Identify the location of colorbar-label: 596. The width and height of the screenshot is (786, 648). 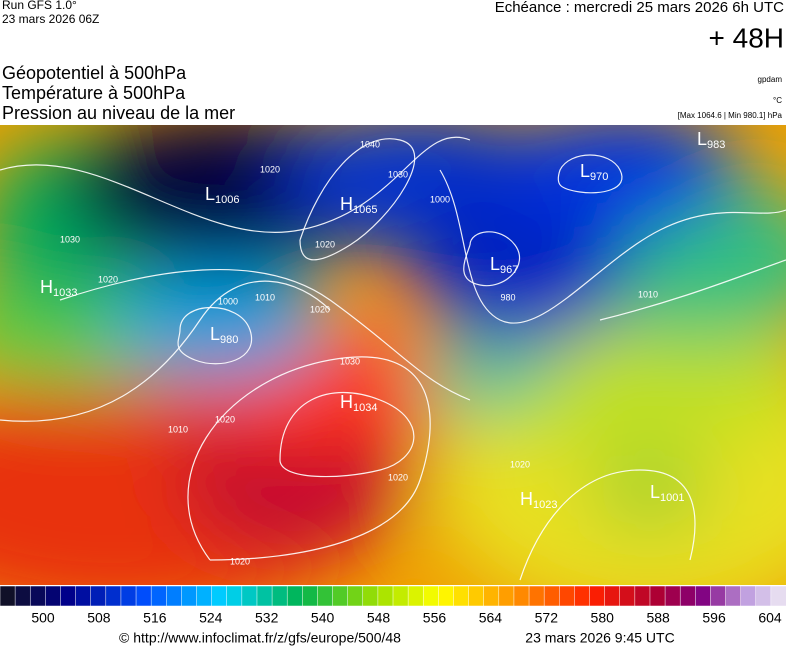
(714, 618).